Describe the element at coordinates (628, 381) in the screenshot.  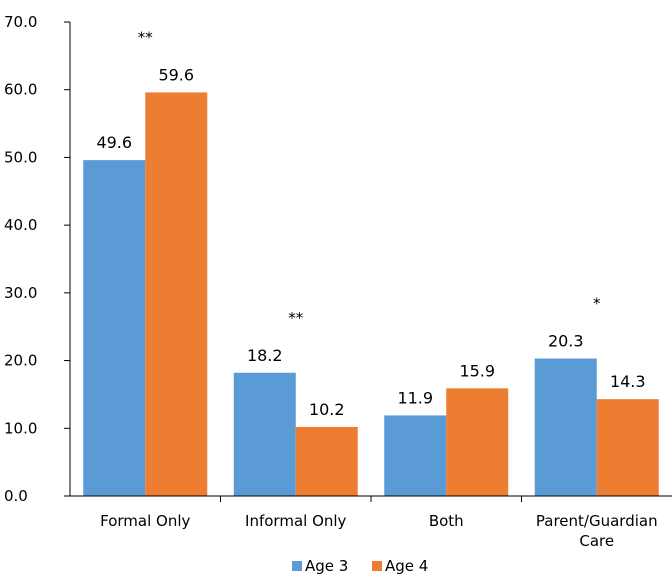
I see `data-label: 14.3` at that location.